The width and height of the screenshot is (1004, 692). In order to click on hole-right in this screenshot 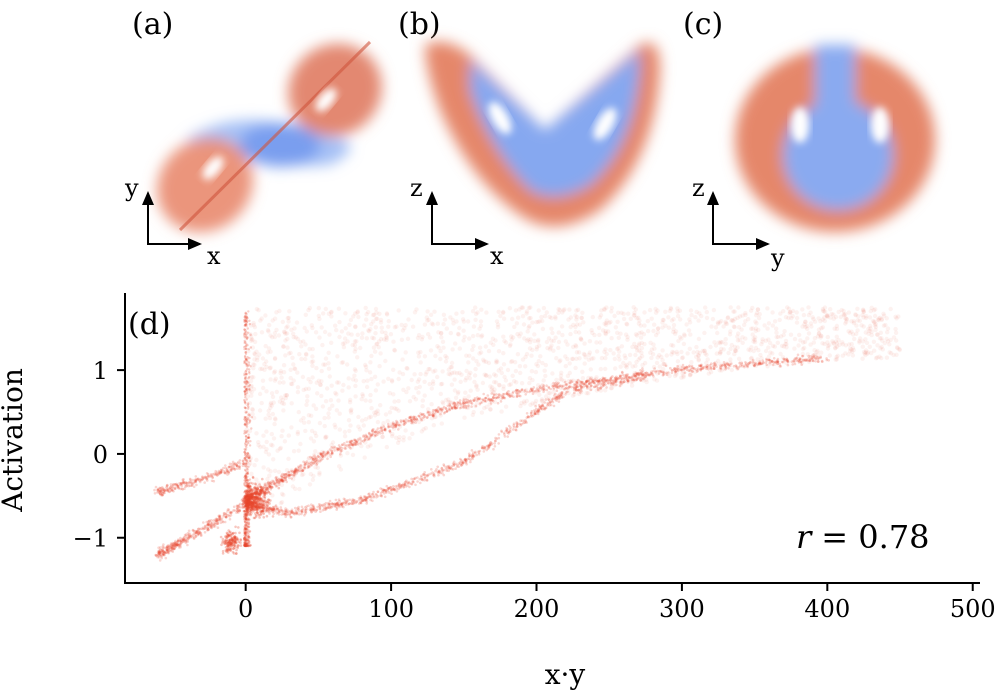, I will do `click(605, 124)`.